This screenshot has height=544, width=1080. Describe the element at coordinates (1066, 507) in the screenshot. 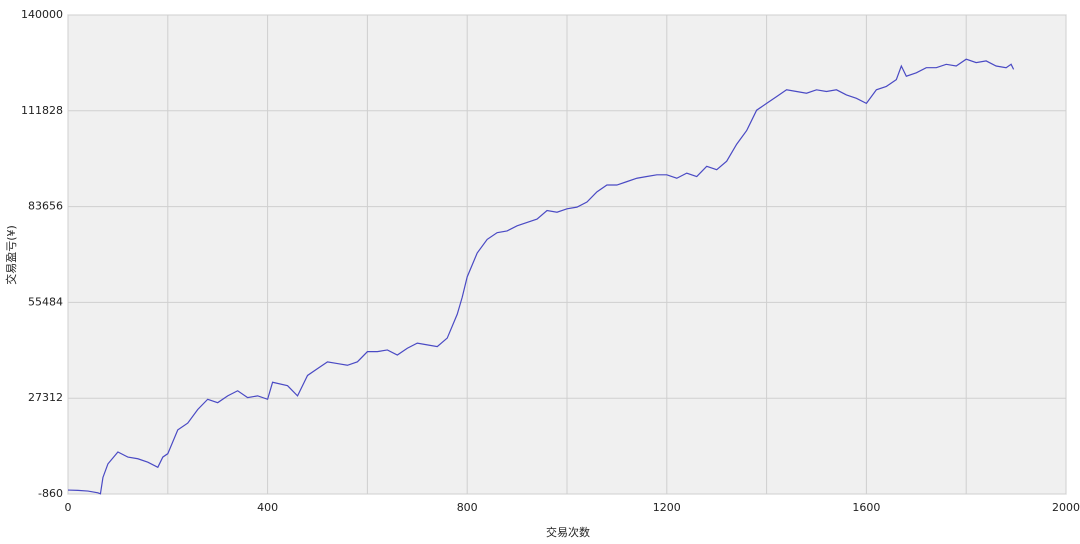

I see `x-tick-label: 2000` at that location.